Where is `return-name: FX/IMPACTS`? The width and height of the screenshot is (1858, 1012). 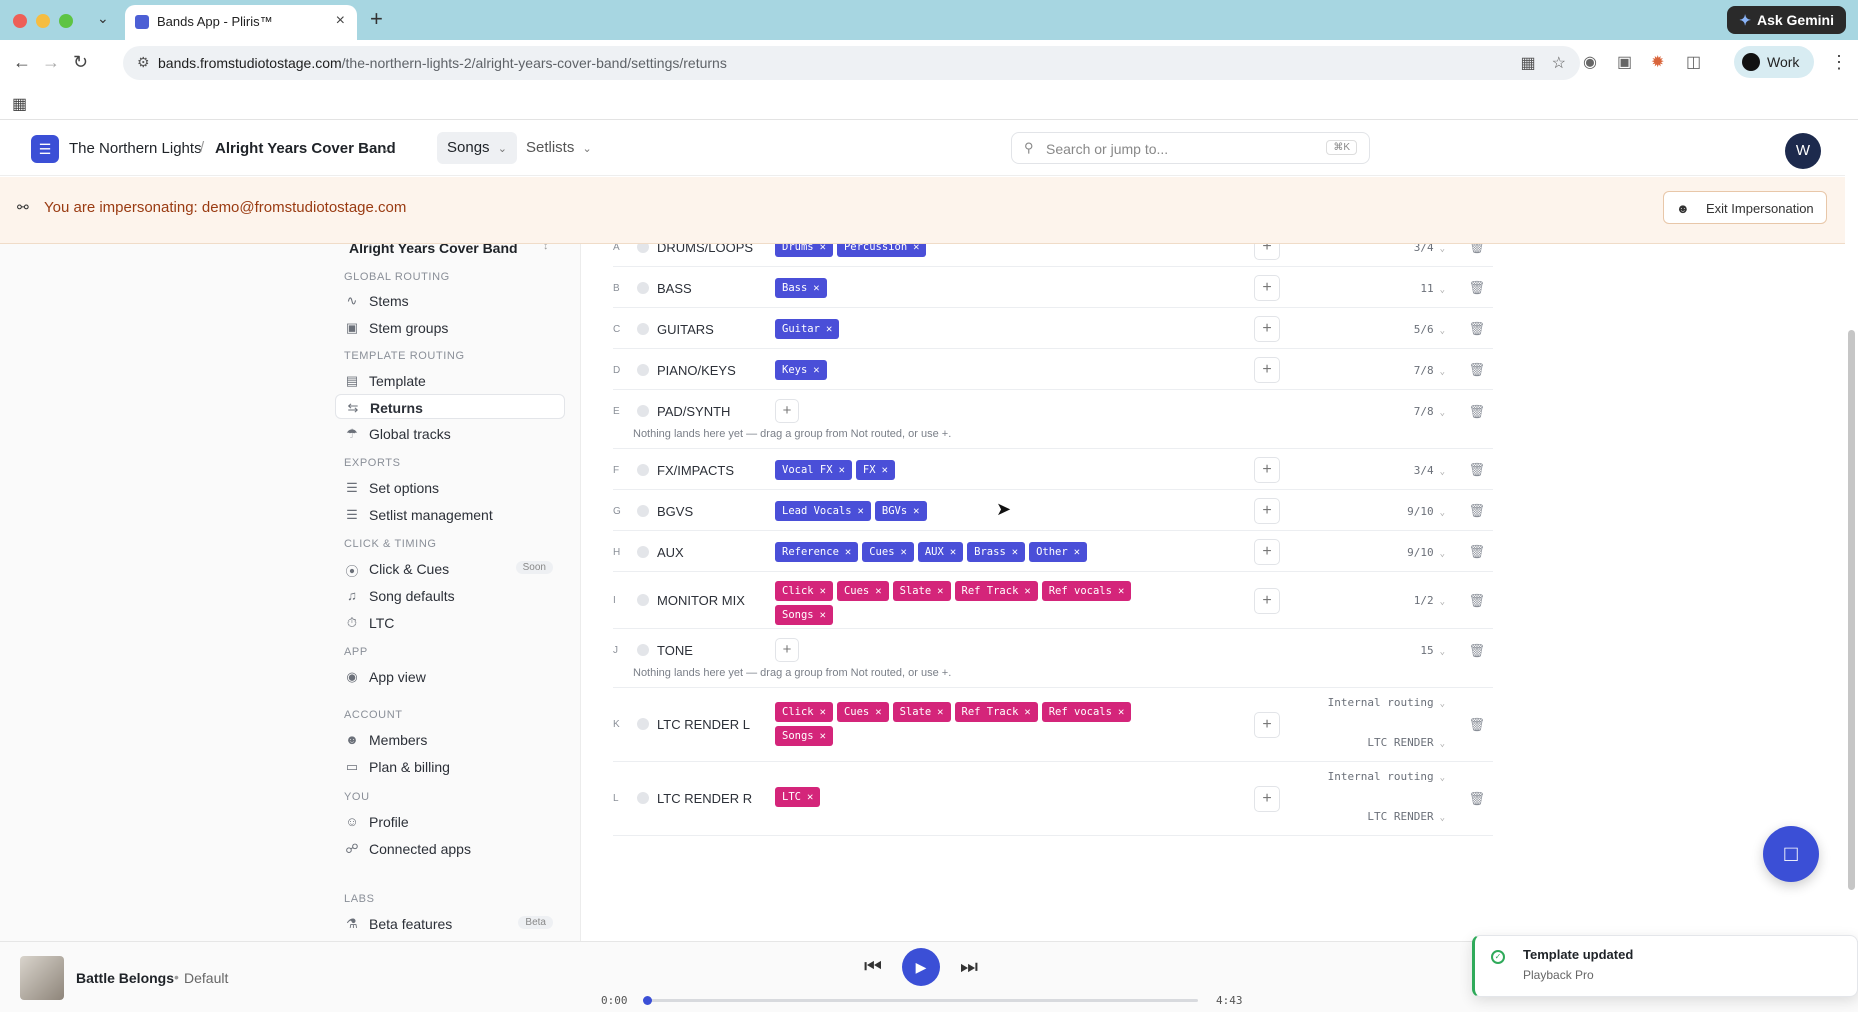
return-name: FX/IMPACTS is located at coordinates (696, 470).